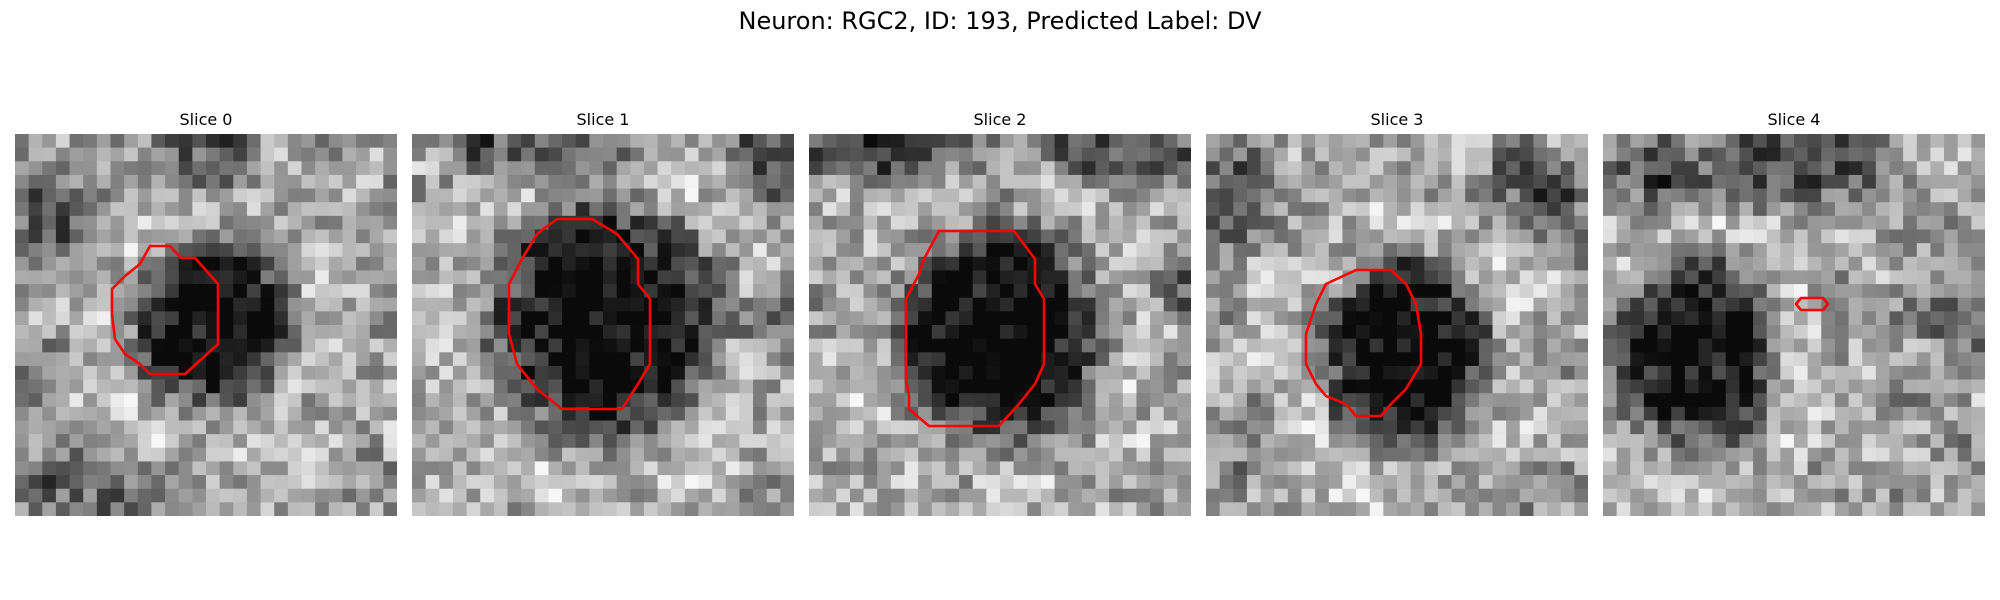  I want to click on slice-title-2: Slice 2, so click(1000, 119).